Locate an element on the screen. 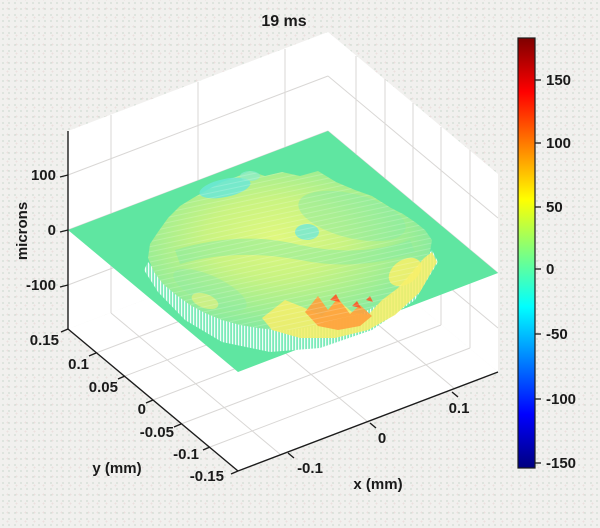 This screenshot has height=528, width=600. y-tick-label: -0.15 is located at coordinates (207, 476).